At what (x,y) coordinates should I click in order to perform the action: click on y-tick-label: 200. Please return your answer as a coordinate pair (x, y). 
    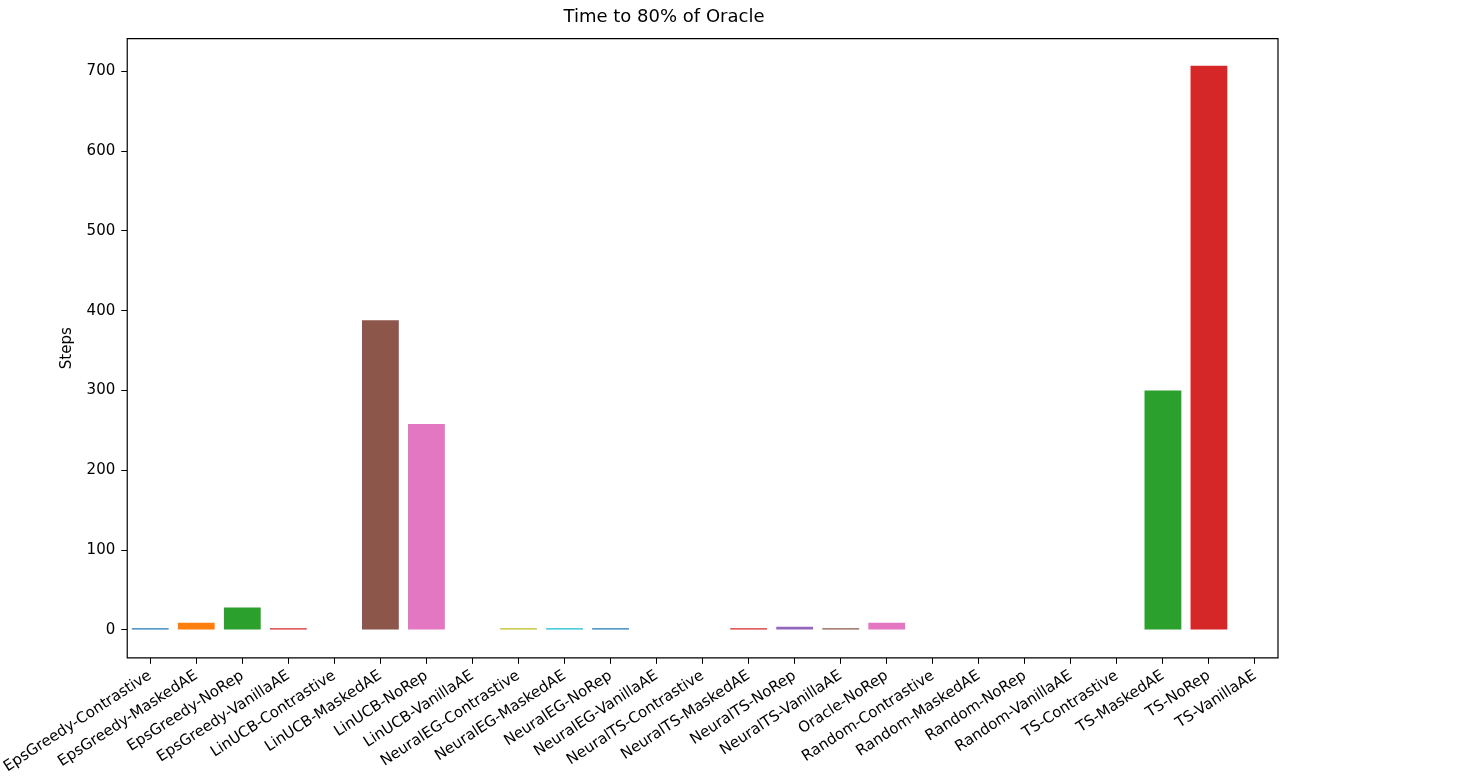
    Looking at the image, I should click on (101, 469).